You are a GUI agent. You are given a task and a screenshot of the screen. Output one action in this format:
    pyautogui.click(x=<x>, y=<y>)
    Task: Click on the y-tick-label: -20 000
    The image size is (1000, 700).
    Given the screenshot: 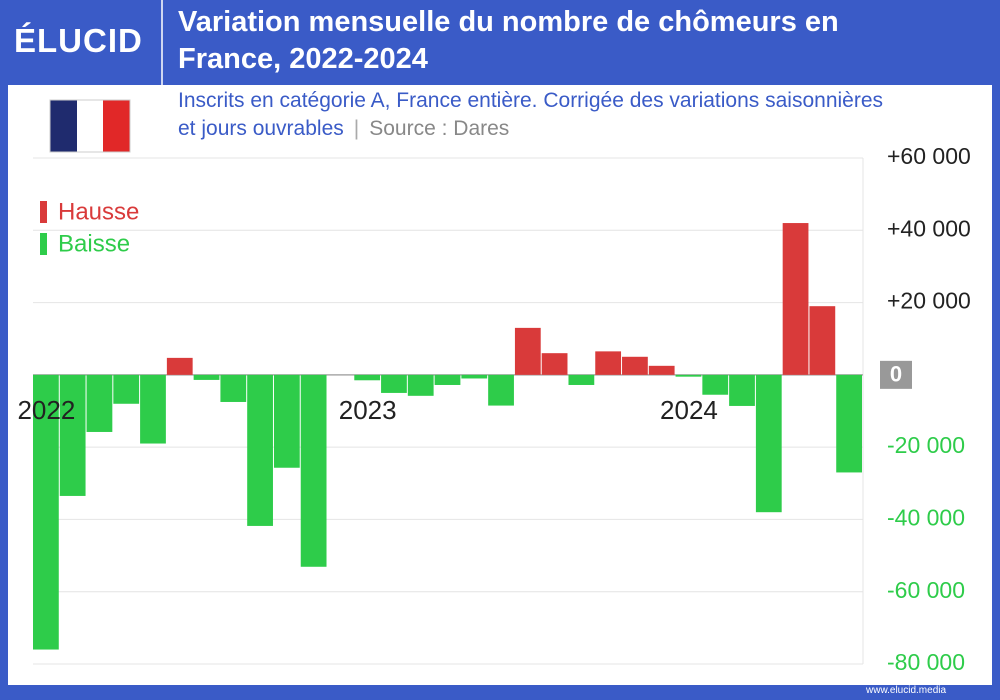 What is the action you would take?
    pyautogui.click(x=926, y=445)
    